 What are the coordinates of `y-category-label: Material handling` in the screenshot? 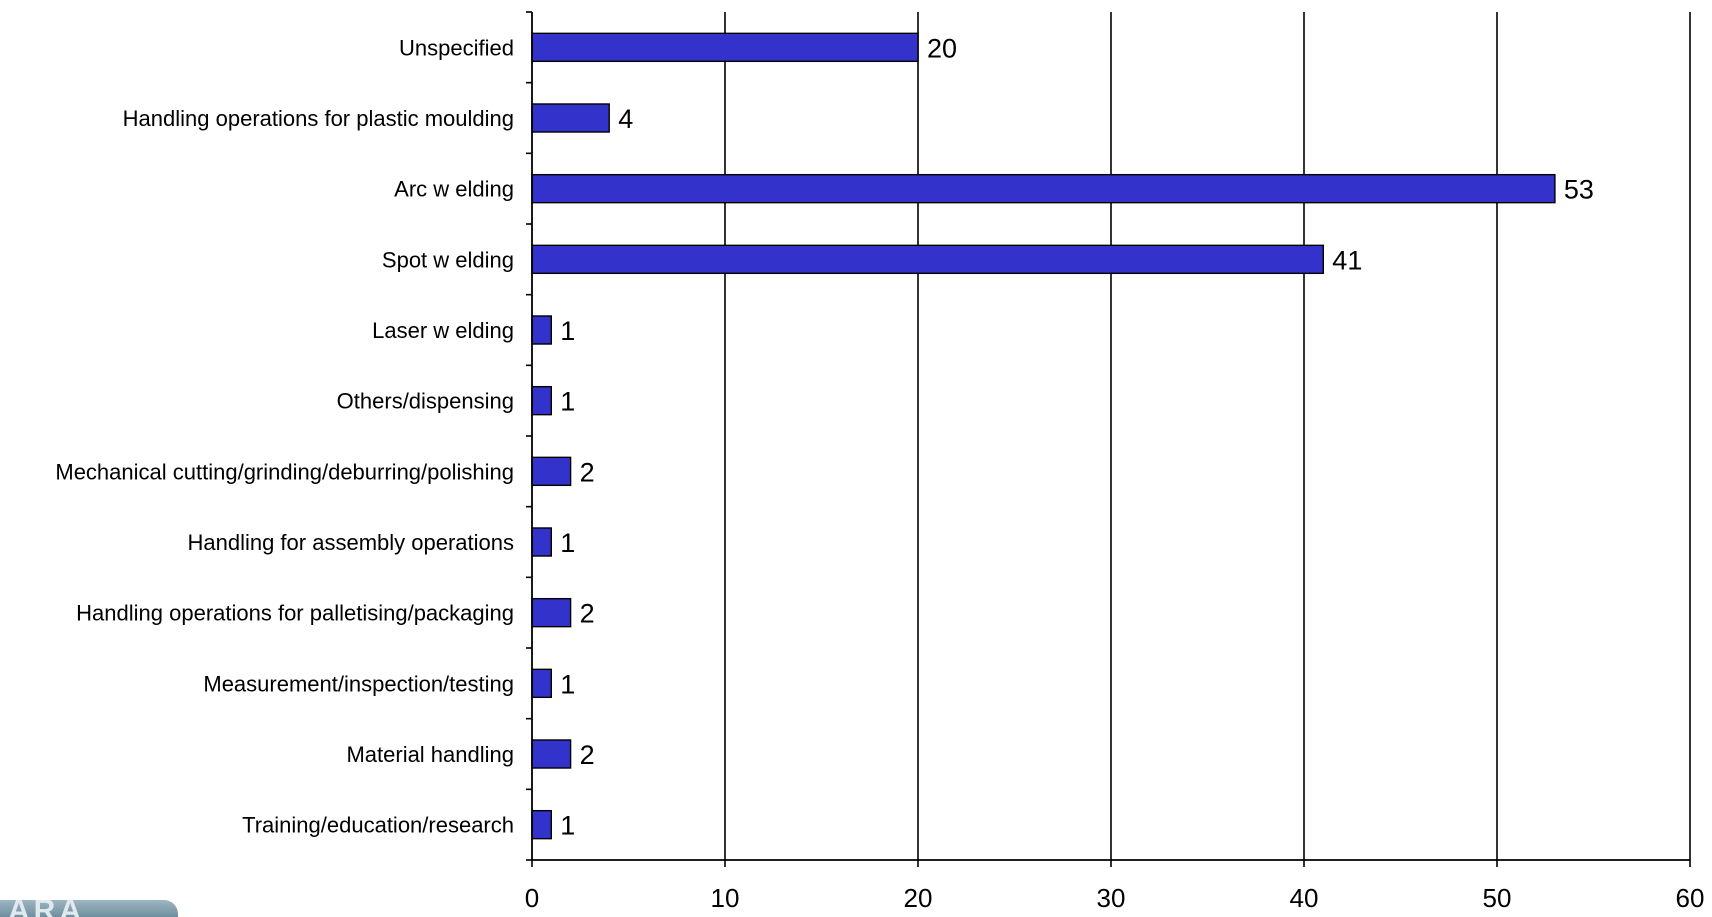 It's located at (430, 754).